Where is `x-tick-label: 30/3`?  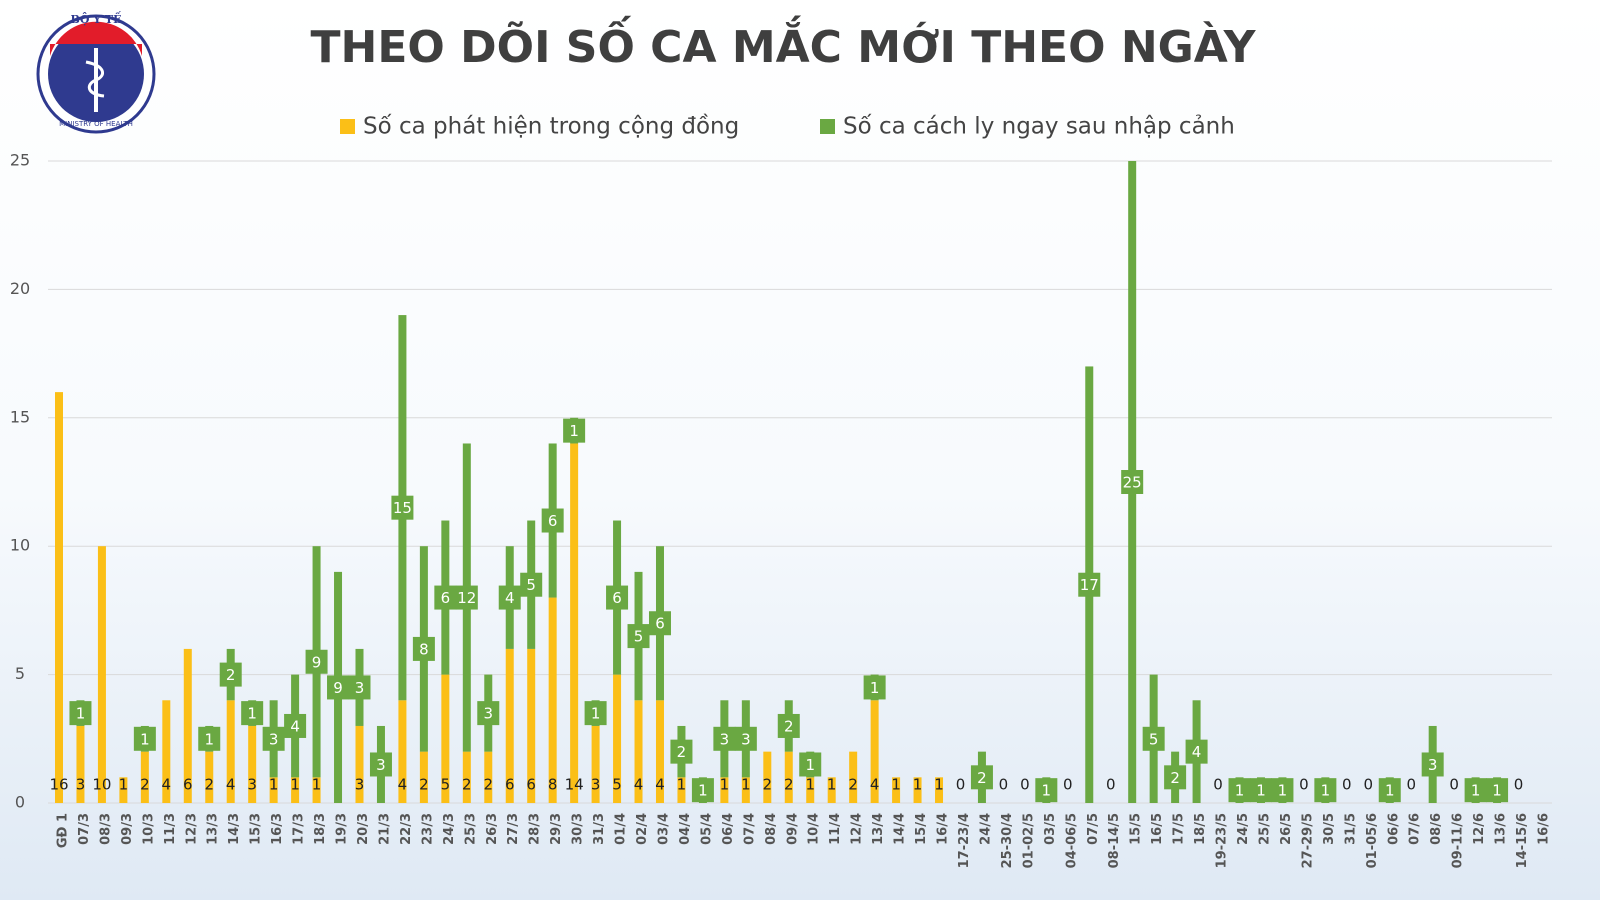
x-tick-label: 30/3 is located at coordinates (578, 829).